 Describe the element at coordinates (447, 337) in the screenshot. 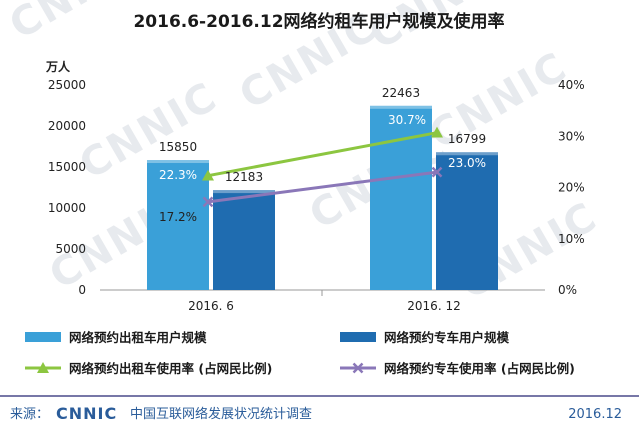

I see `legend-label: 网络预约专车用户规模` at that location.